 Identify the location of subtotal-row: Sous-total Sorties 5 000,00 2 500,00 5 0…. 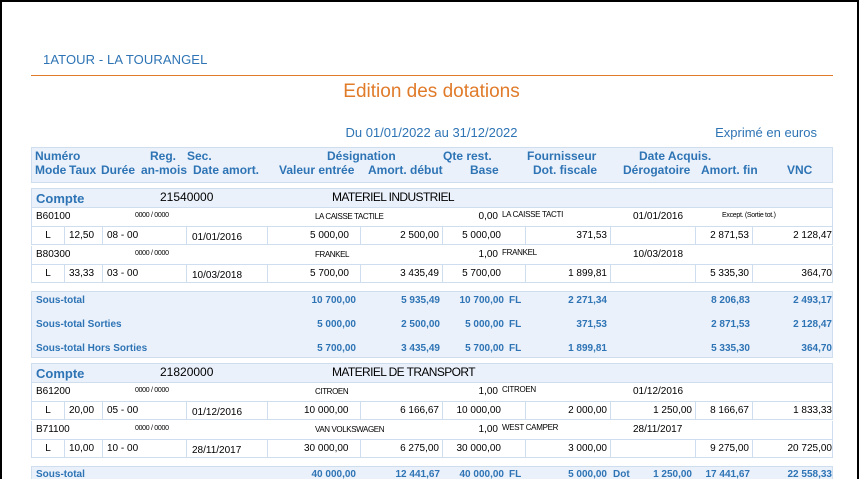
(432, 325).